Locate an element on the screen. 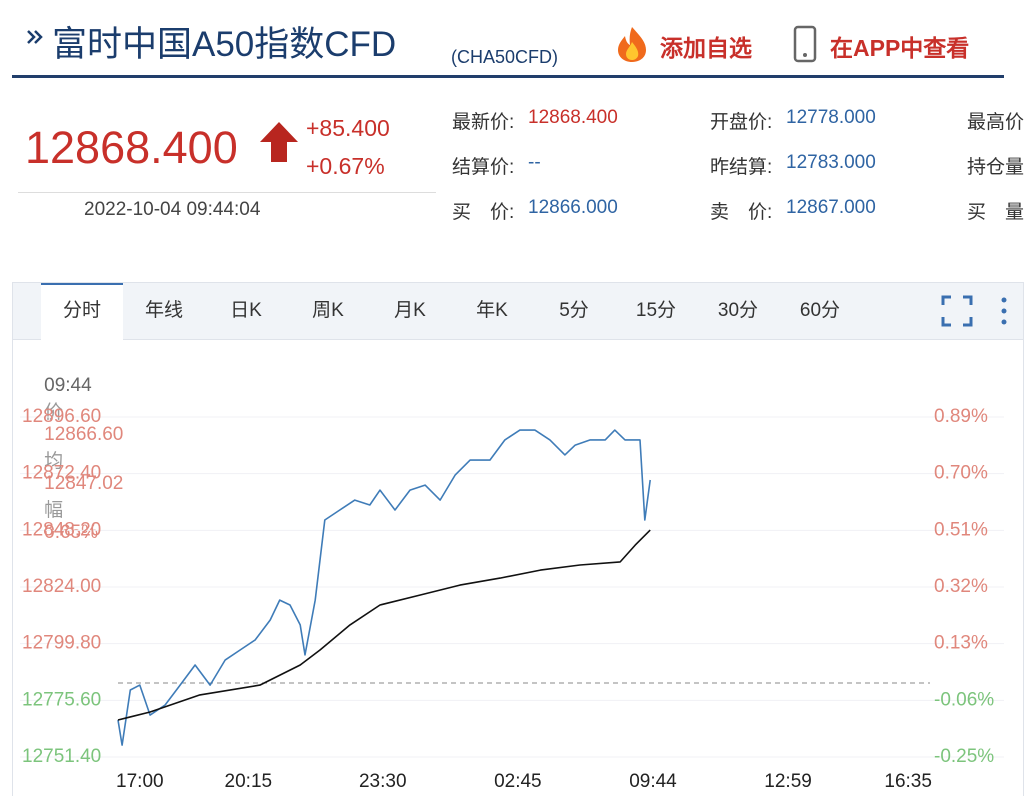  y2-tick-label: 0.13% is located at coordinates (961, 643).